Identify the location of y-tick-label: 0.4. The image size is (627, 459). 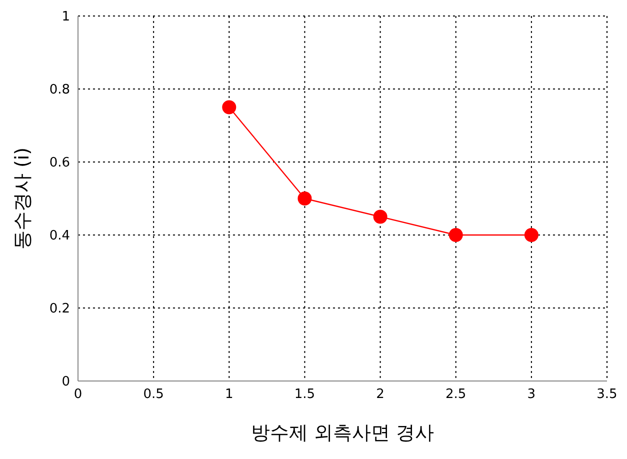
(59, 236).